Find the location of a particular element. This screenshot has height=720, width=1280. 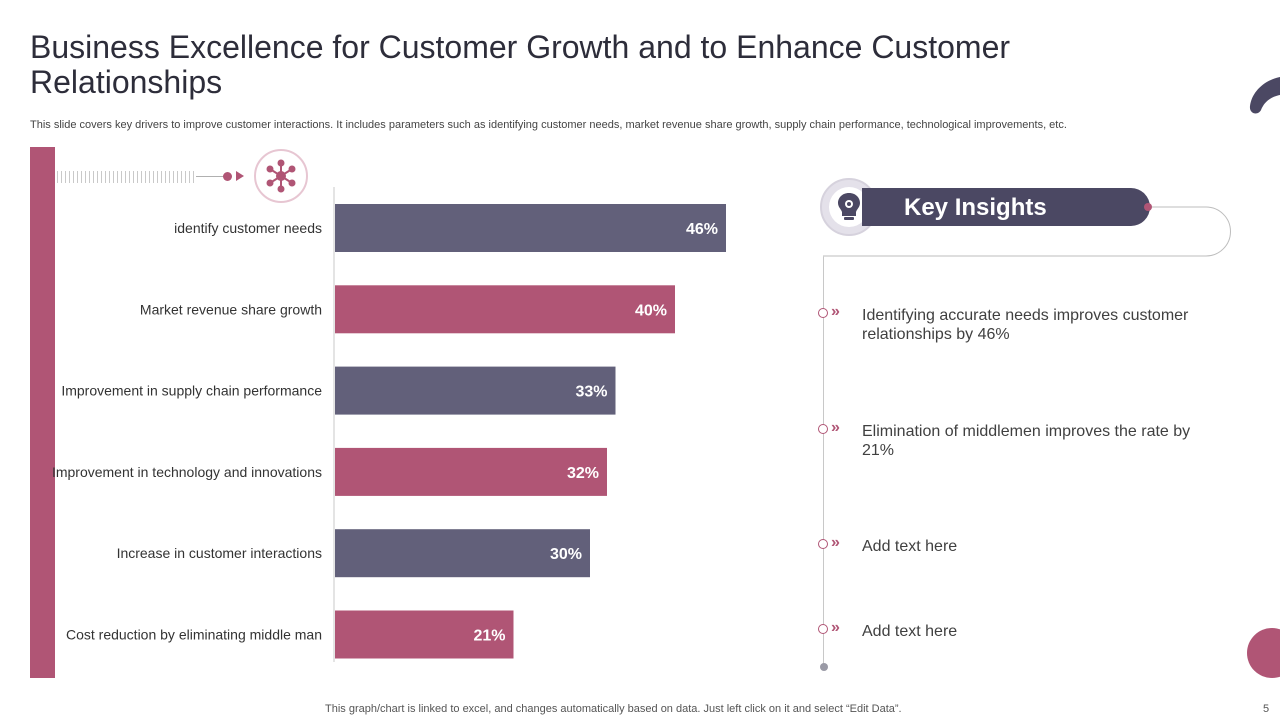

hook-decoration-icon is located at coordinates (1264, 95).